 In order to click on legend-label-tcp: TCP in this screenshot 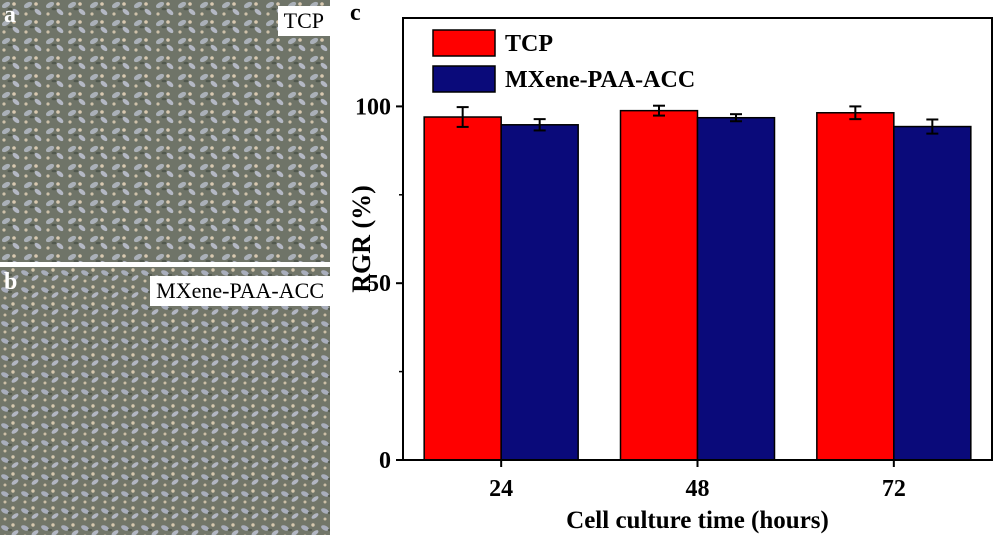, I will do `click(529, 44)`.